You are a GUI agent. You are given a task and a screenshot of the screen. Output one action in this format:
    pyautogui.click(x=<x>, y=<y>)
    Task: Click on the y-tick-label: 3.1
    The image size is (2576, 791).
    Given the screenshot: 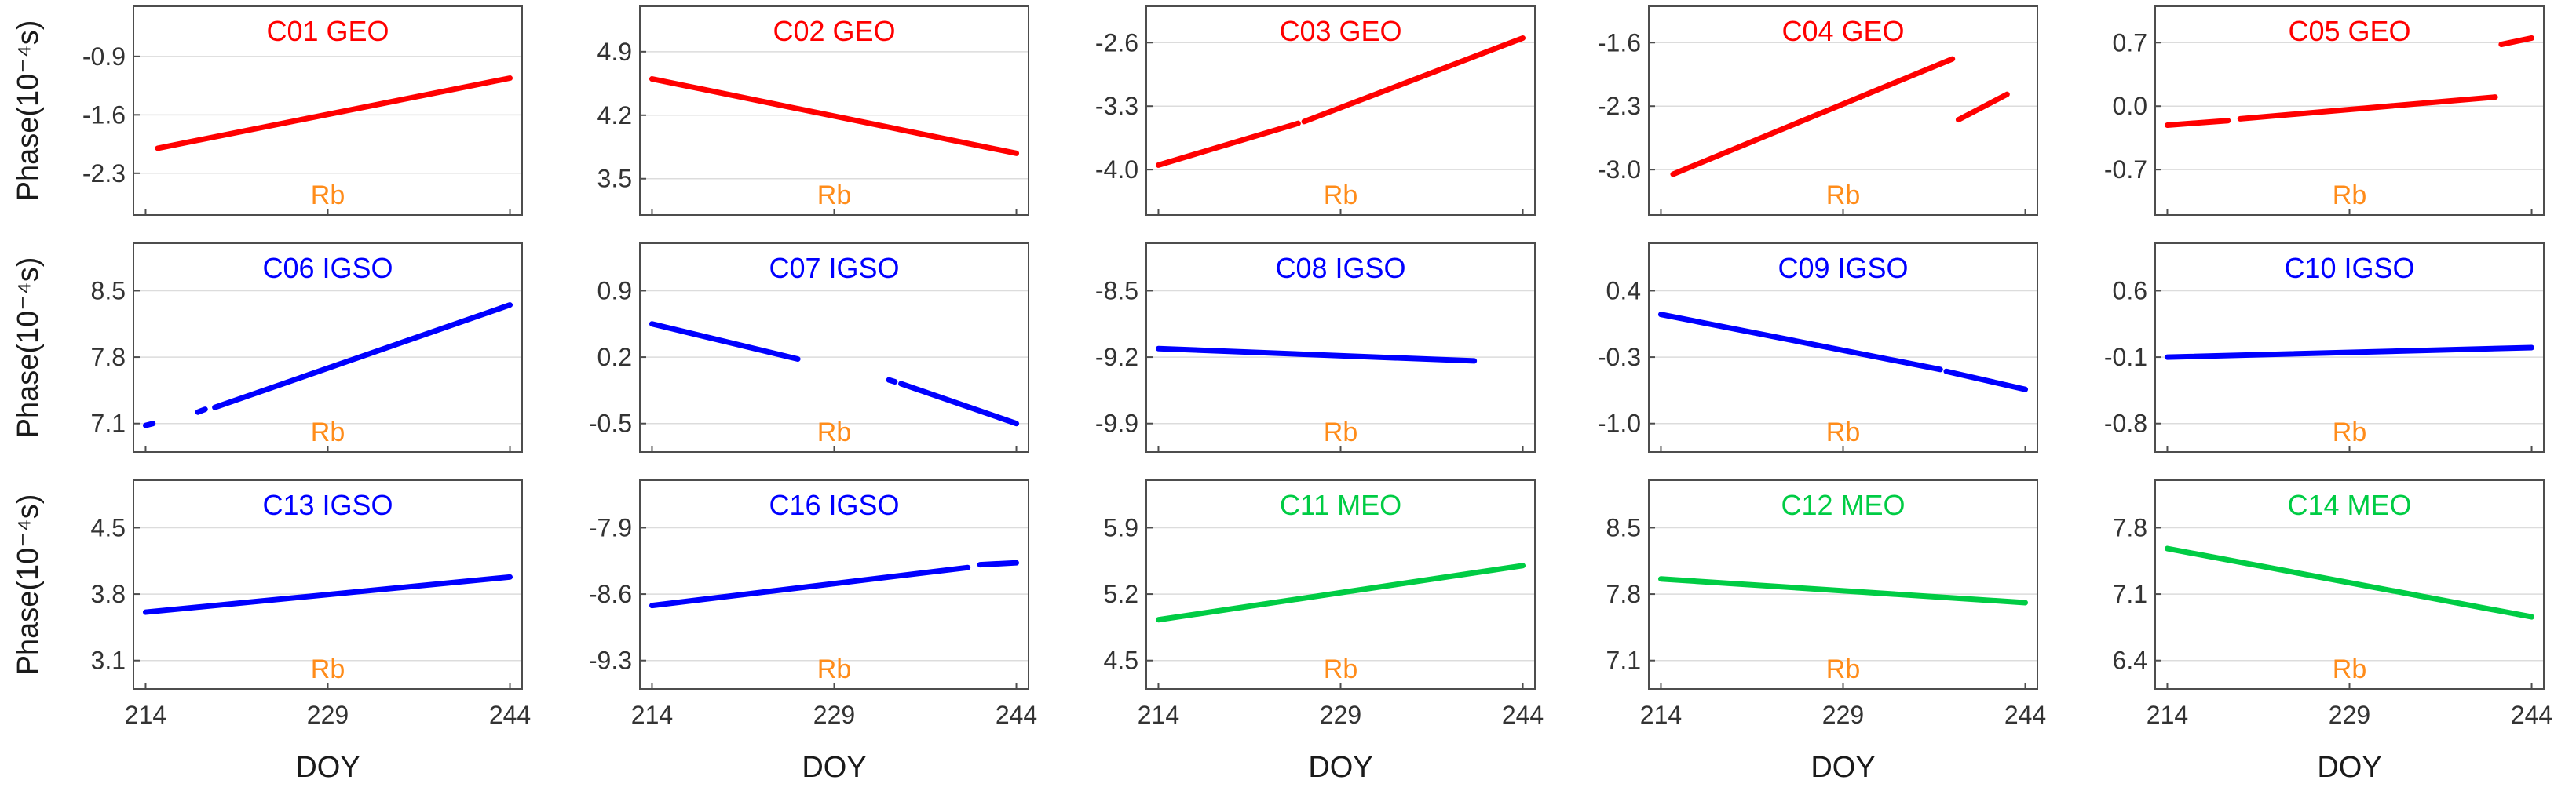 What is the action you would take?
    pyautogui.click(x=109, y=661)
    